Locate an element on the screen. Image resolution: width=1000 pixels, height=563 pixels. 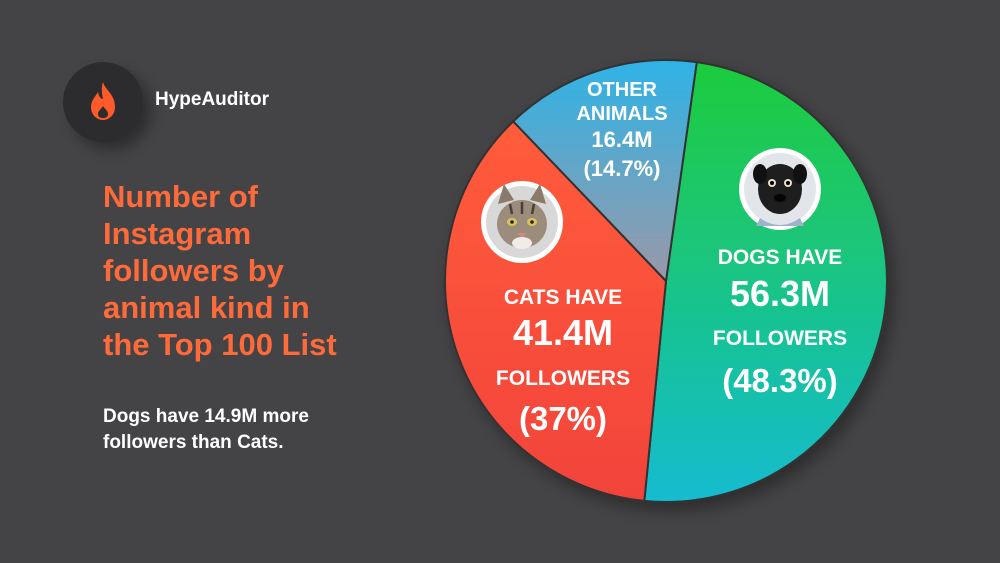
summary-line: followers than Cats. is located at coordinates (193, 442).